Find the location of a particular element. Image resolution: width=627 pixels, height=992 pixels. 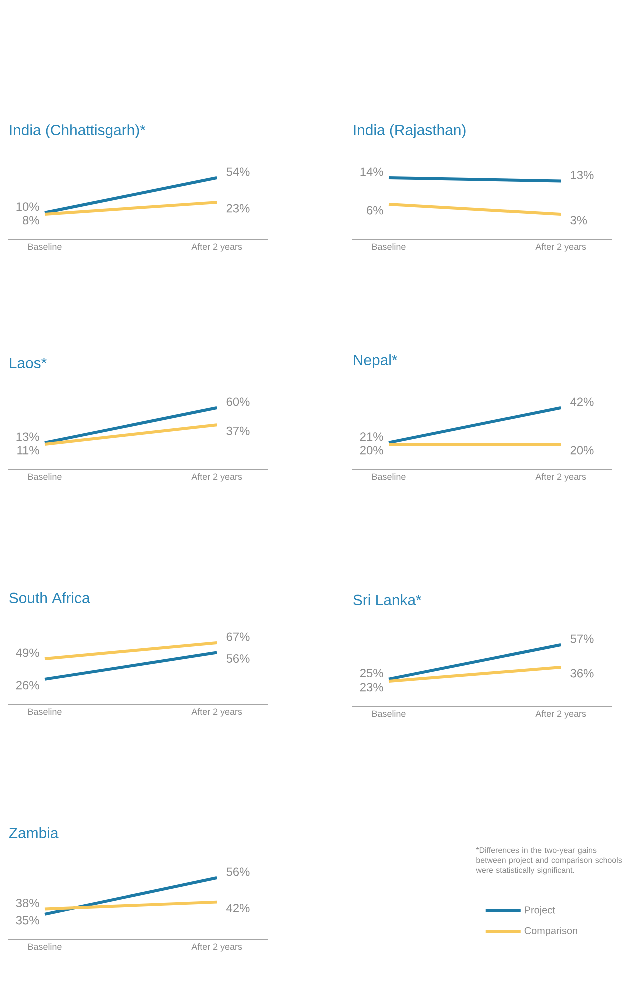

chart-title: South Africa is located at coordinates (50, 598).